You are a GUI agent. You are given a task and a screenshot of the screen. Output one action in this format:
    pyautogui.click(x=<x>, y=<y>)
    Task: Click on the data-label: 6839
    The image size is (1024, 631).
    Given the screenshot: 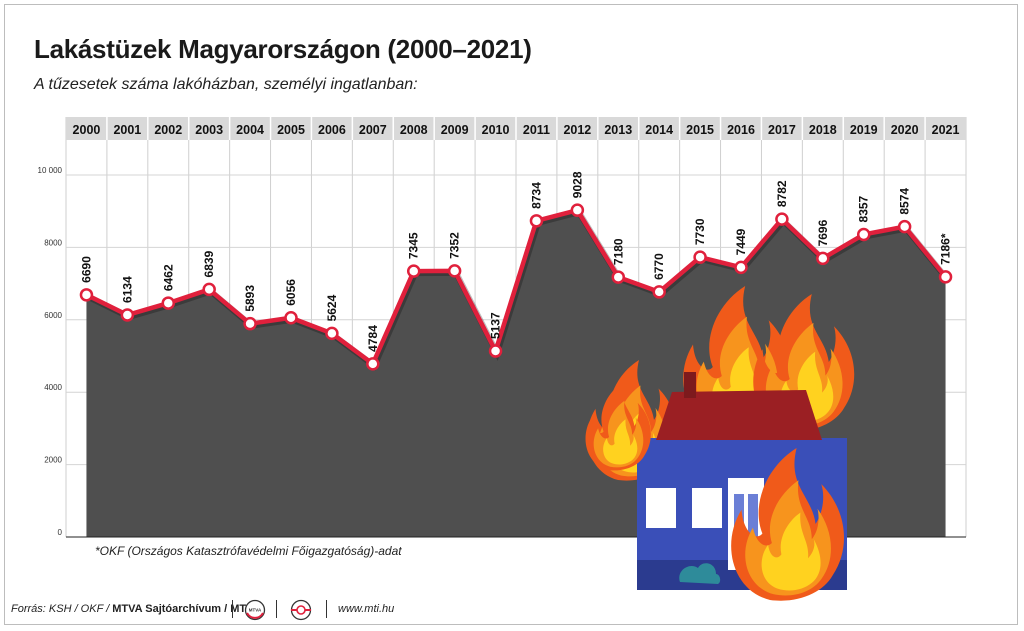 What is the action you would take?
    pyautogui.click(x=209, y=263)
    